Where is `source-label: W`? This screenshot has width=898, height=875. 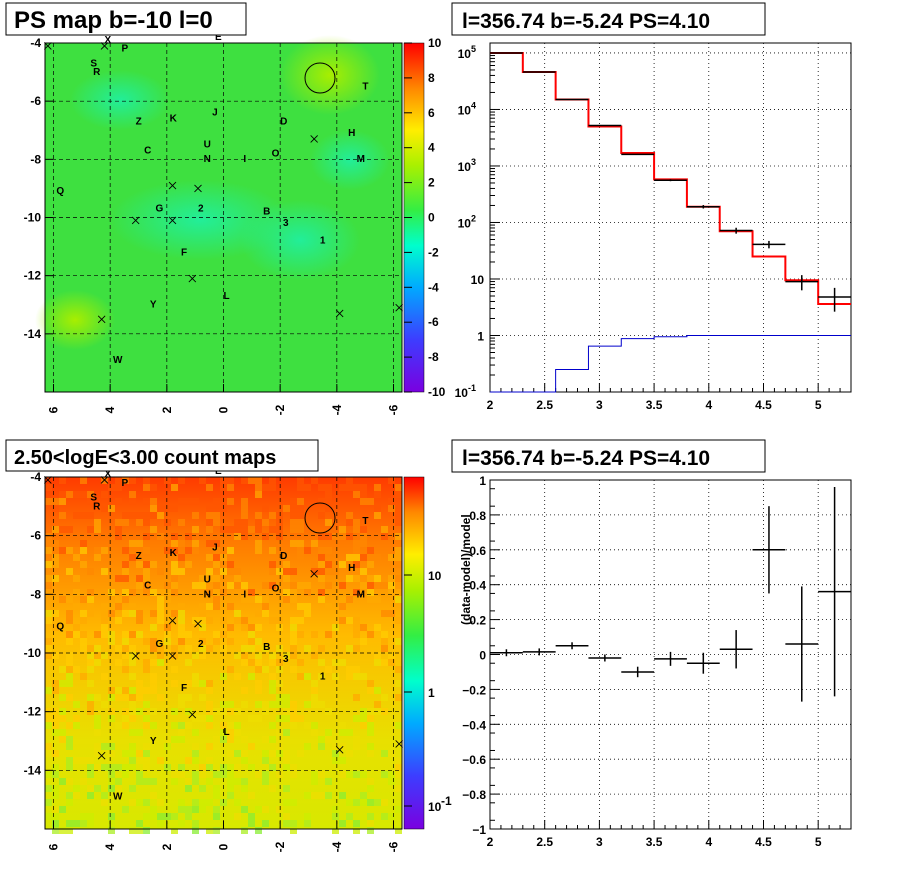
source-label: W is located at coordinates (118, 797).